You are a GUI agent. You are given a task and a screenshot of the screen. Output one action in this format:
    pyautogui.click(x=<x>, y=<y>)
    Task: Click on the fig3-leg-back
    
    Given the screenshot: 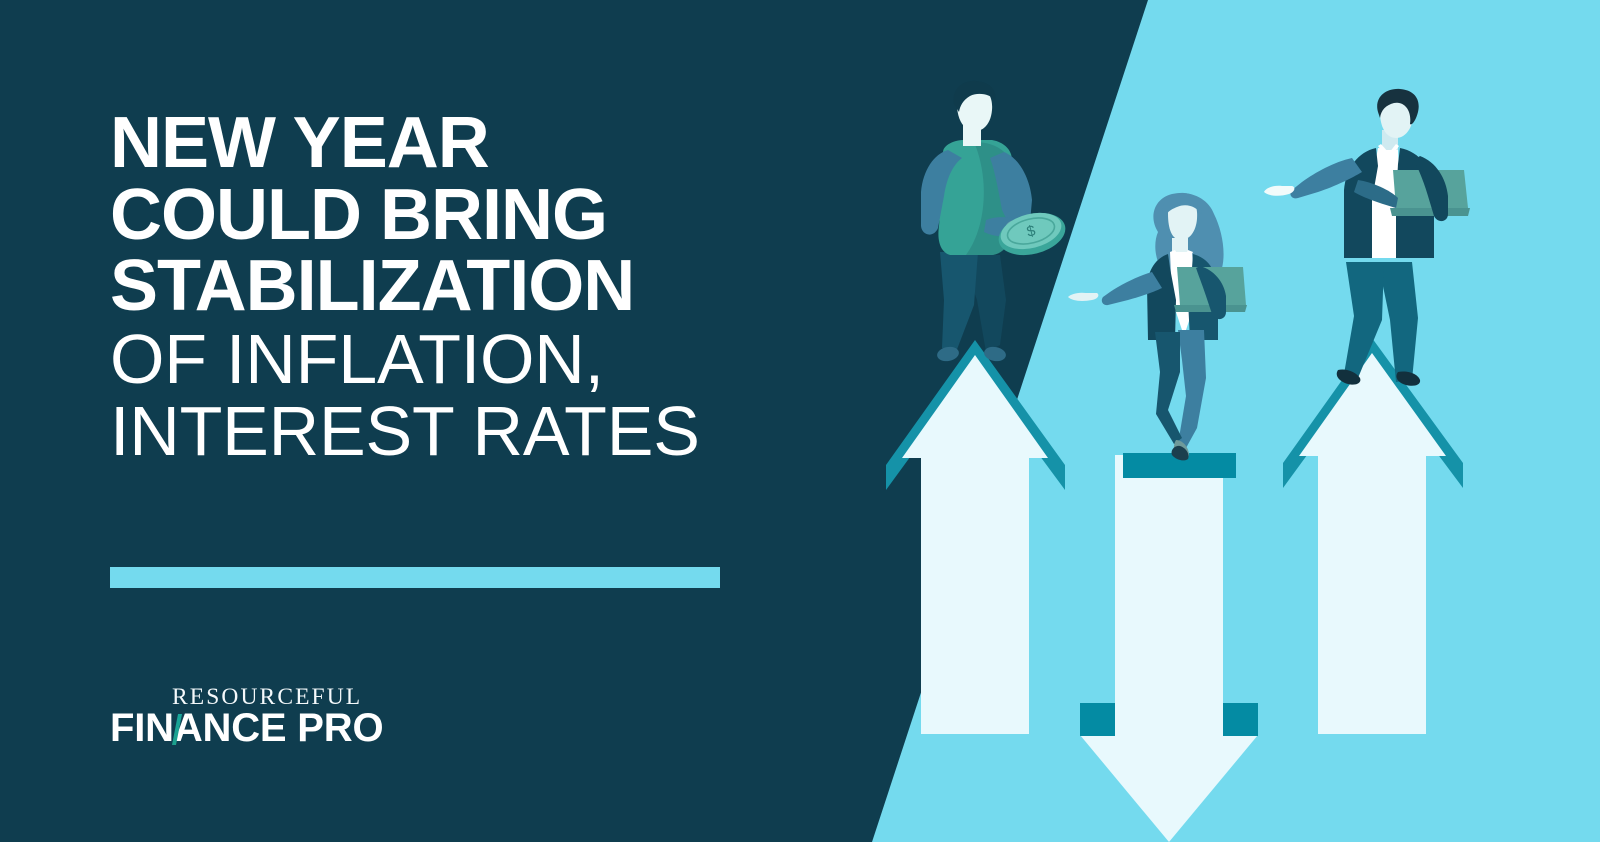 What is the action you would take?
    pyautogui.click(x=1398, y=322)
    